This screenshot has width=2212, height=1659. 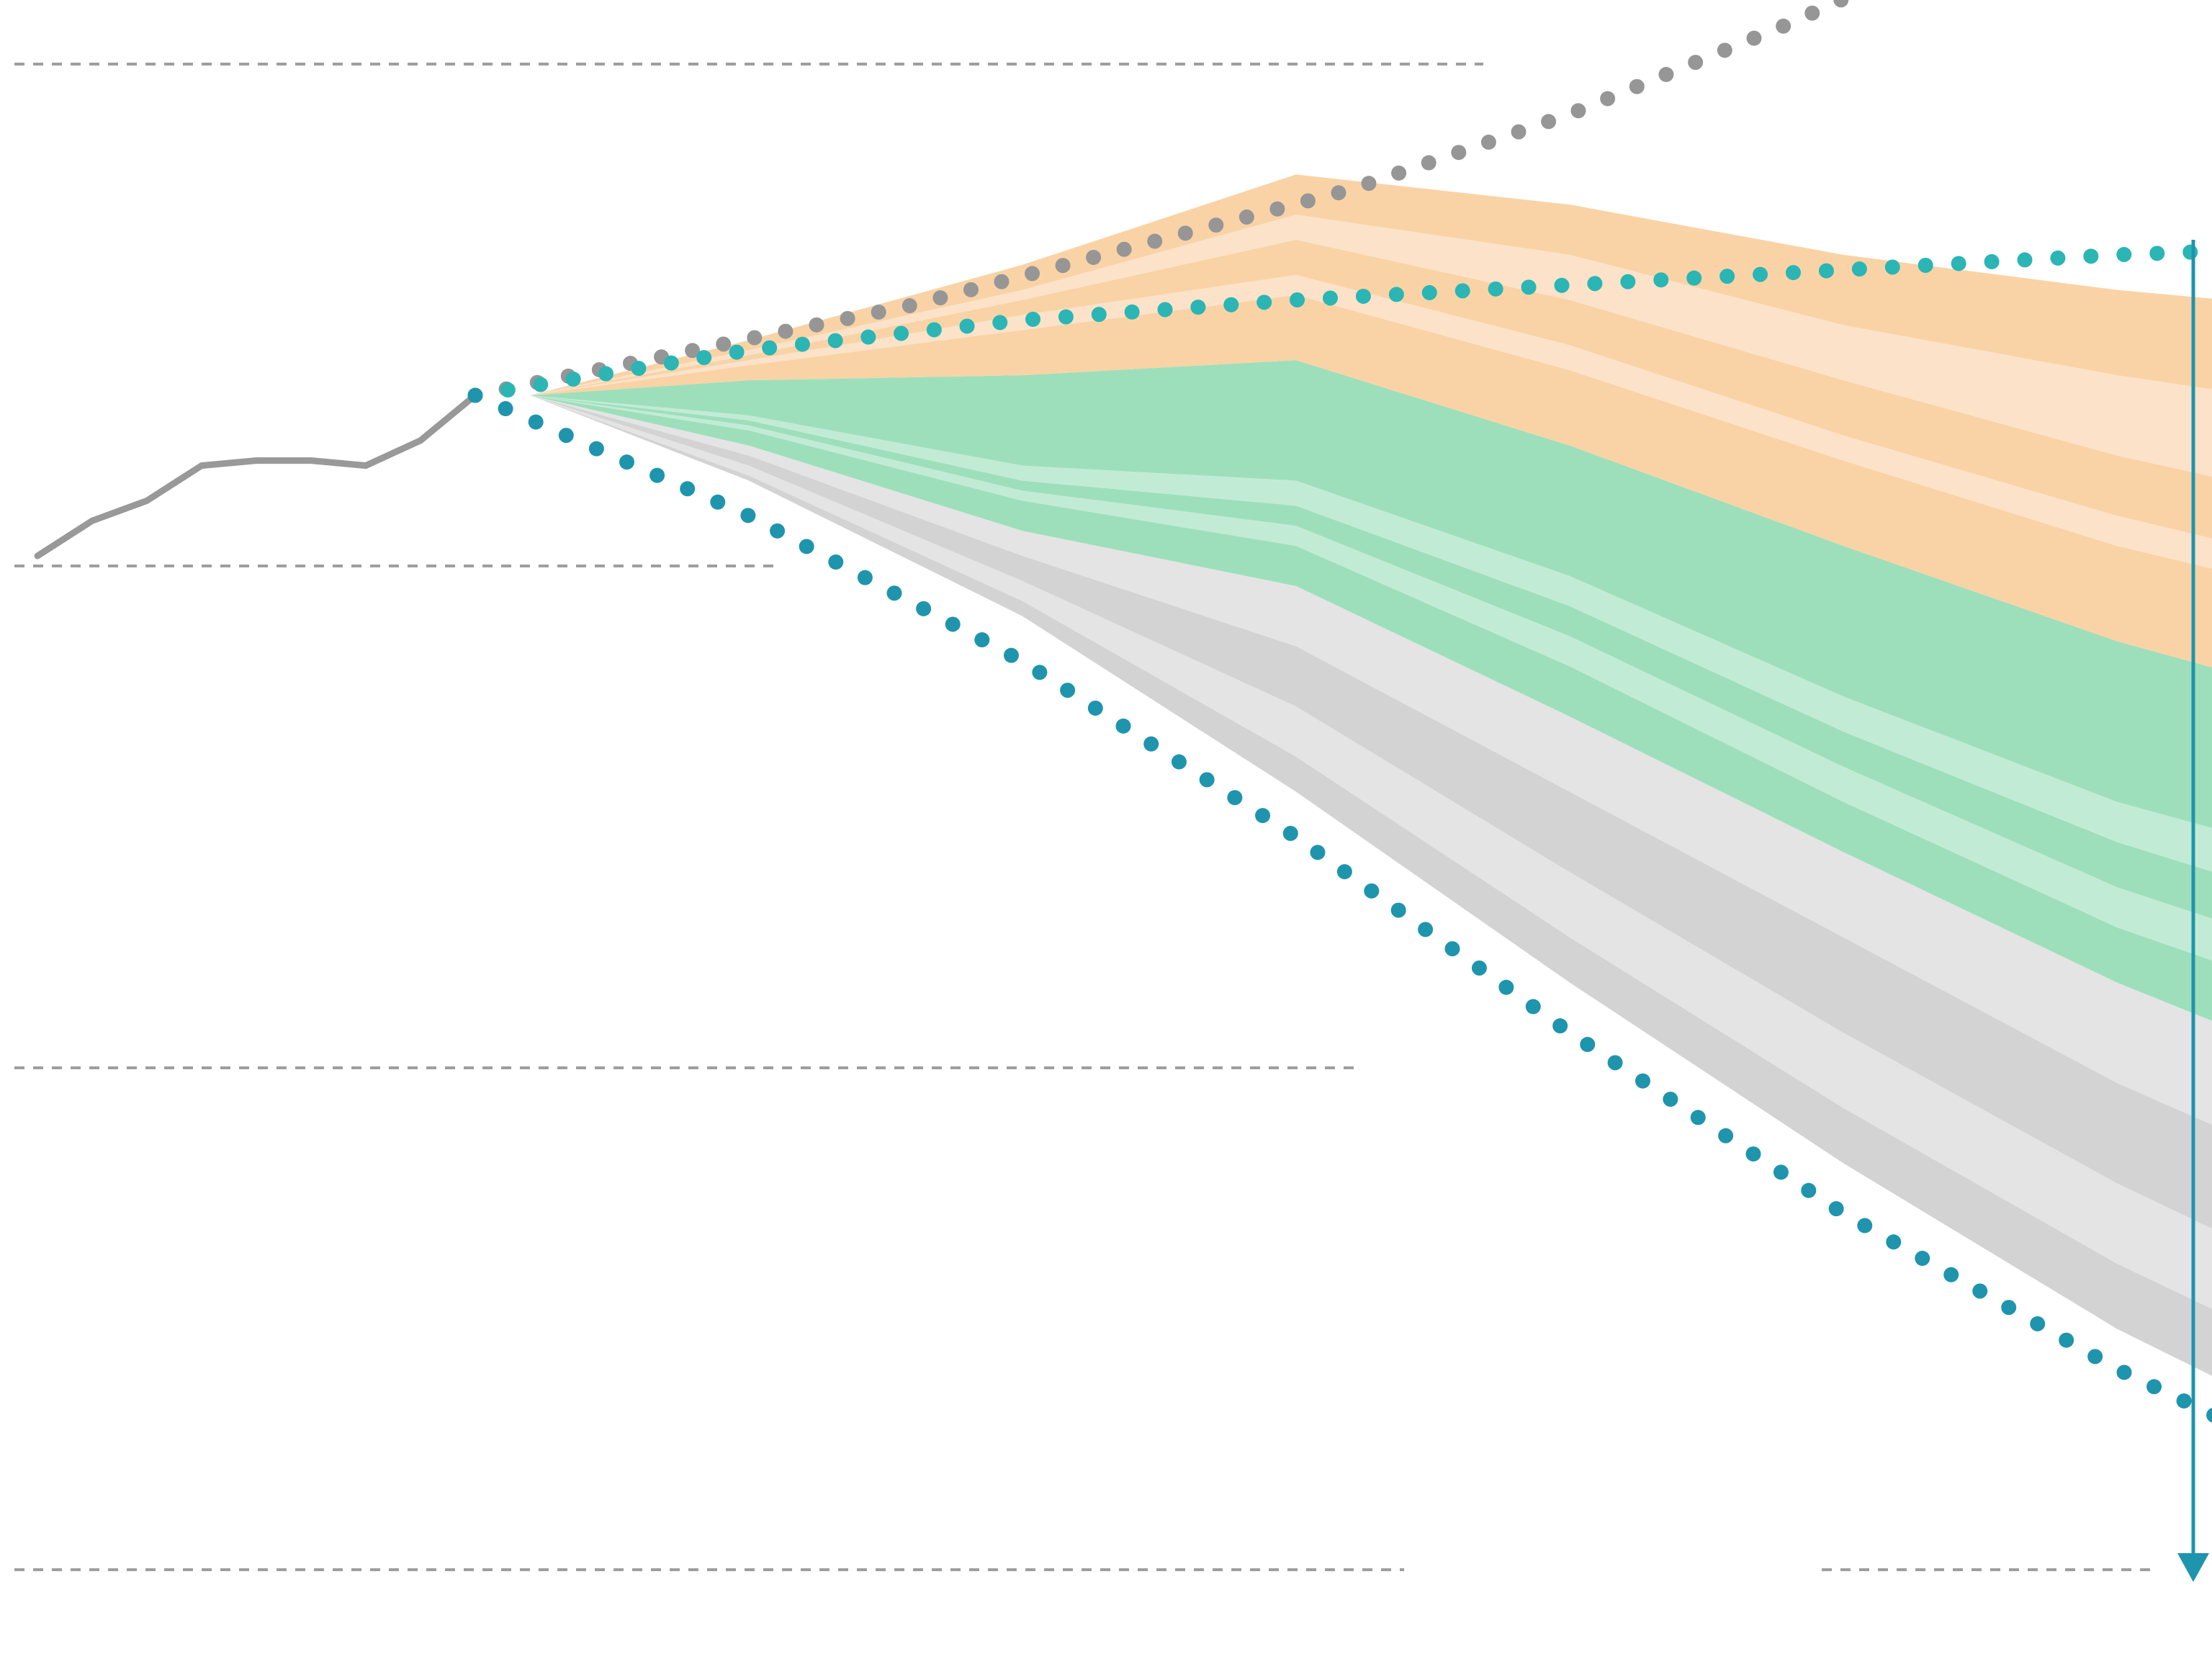 What do you see at coordinates (2193, 1567) in the screenshot?
I see `arrow-head` at bounding box center [2193, 1567].